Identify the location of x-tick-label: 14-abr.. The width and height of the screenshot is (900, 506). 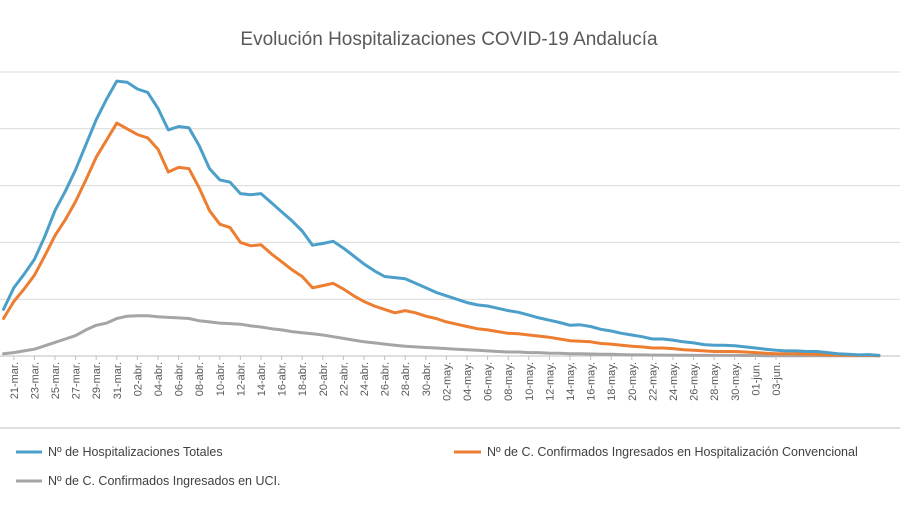
(262, 379).